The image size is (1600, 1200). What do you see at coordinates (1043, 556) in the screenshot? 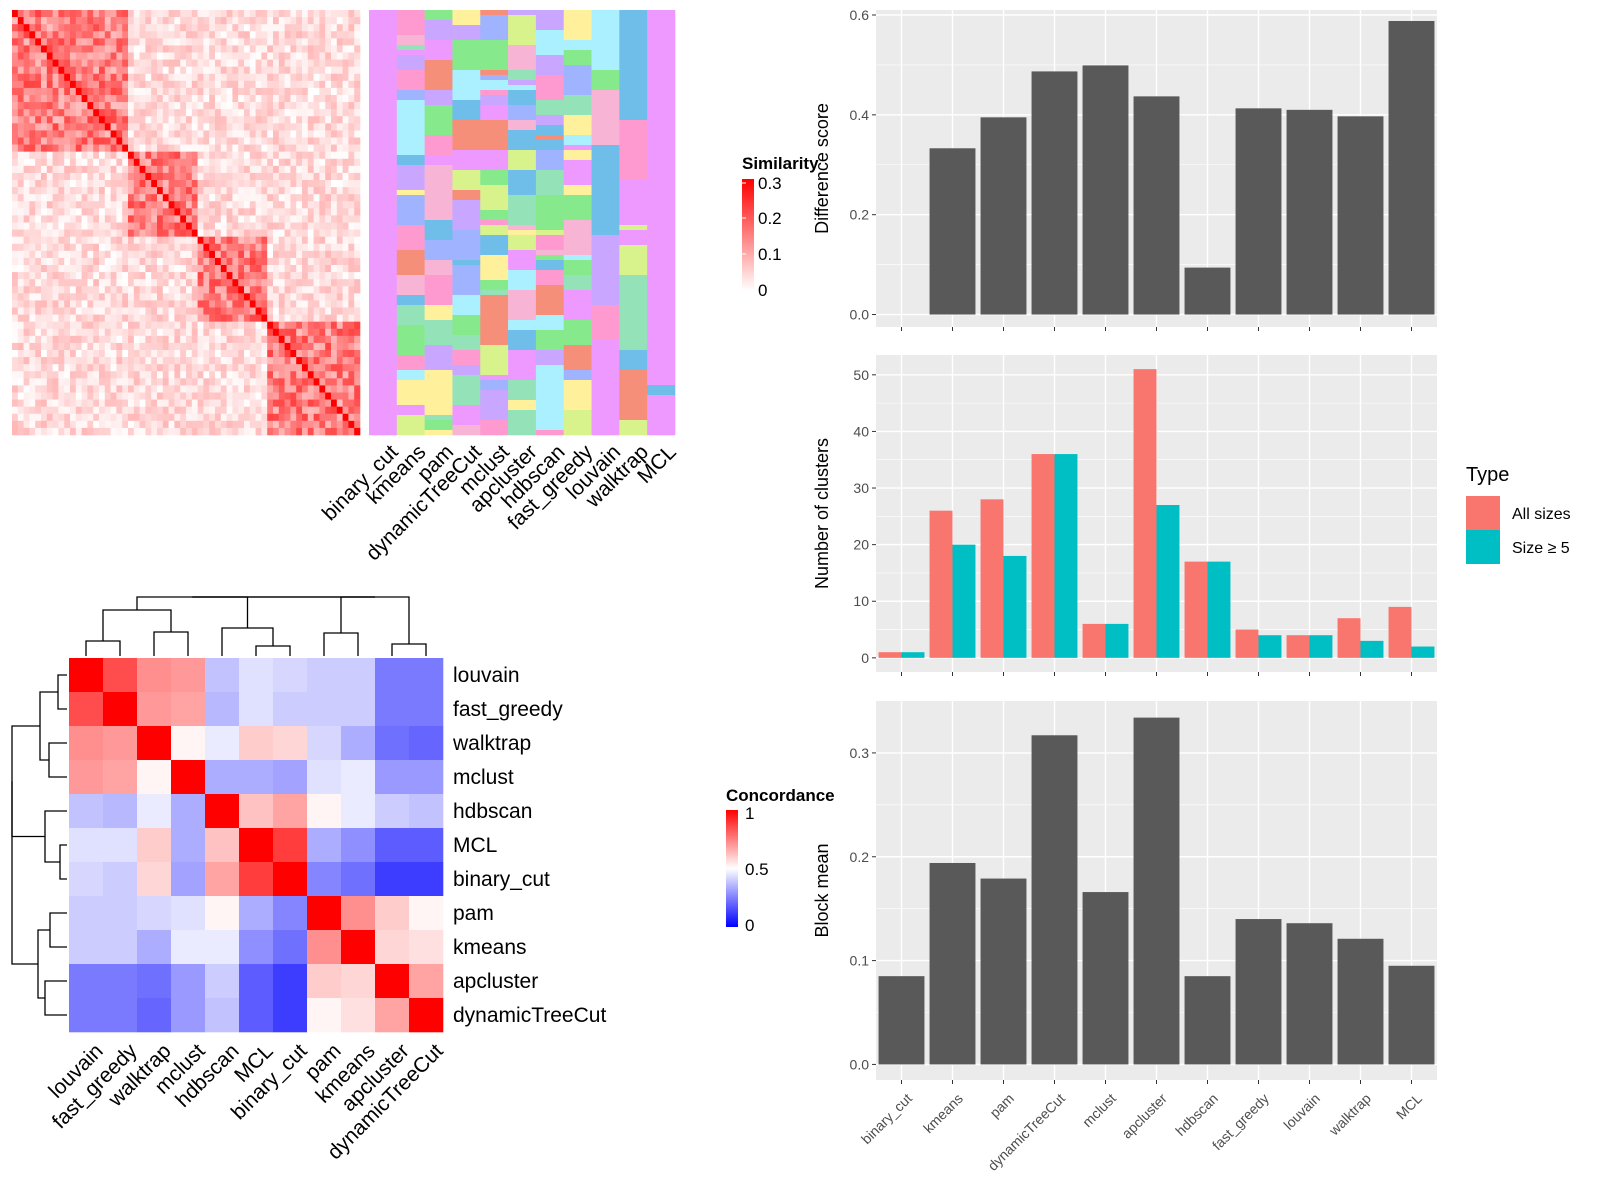
I see `bar-all-sizes` at bounding box center [1043, 556].